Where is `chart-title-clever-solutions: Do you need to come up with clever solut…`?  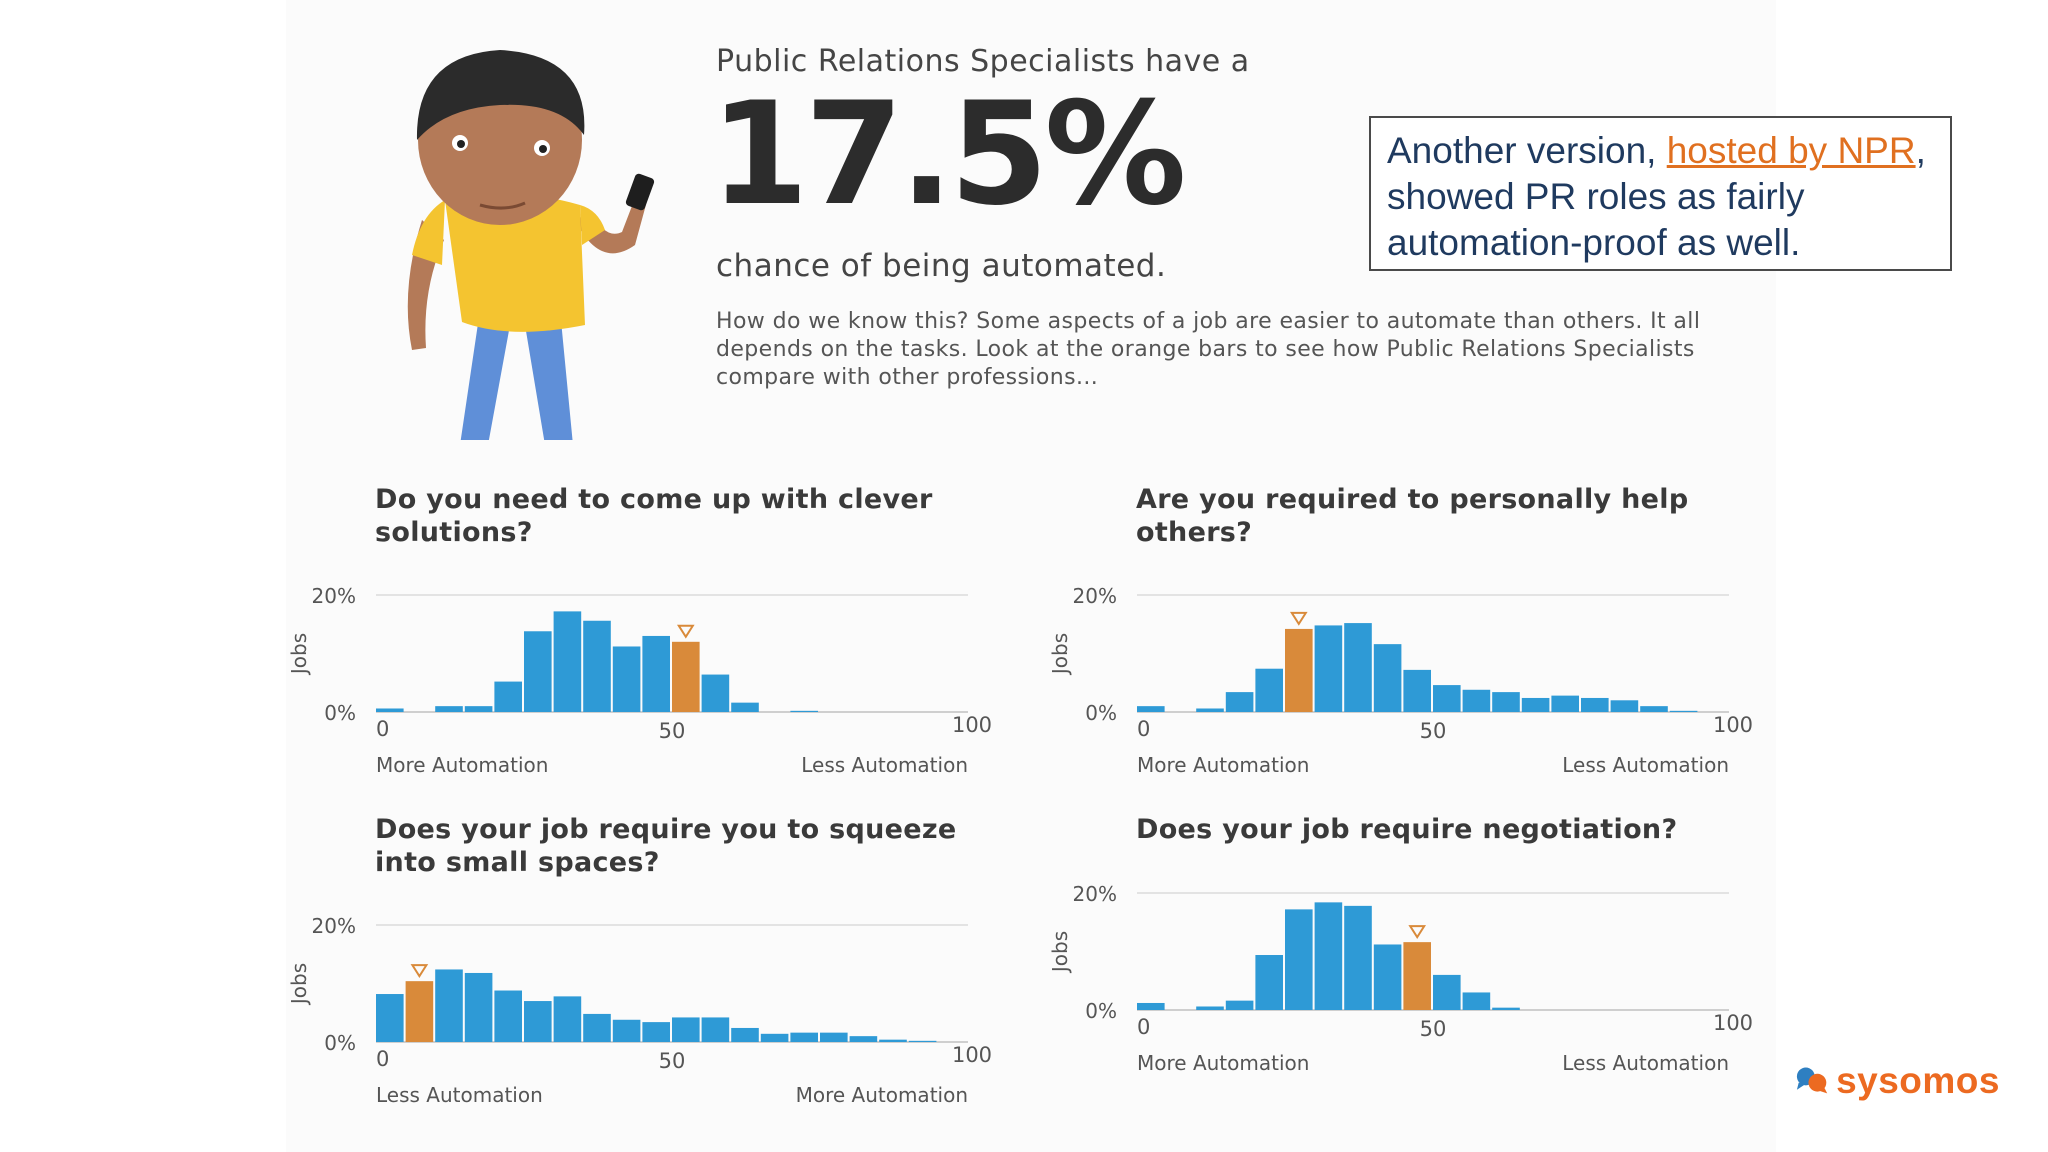
chart-title-clever-solutions: Do you need to come up with clever solut… is located at coordinates (654, 516).